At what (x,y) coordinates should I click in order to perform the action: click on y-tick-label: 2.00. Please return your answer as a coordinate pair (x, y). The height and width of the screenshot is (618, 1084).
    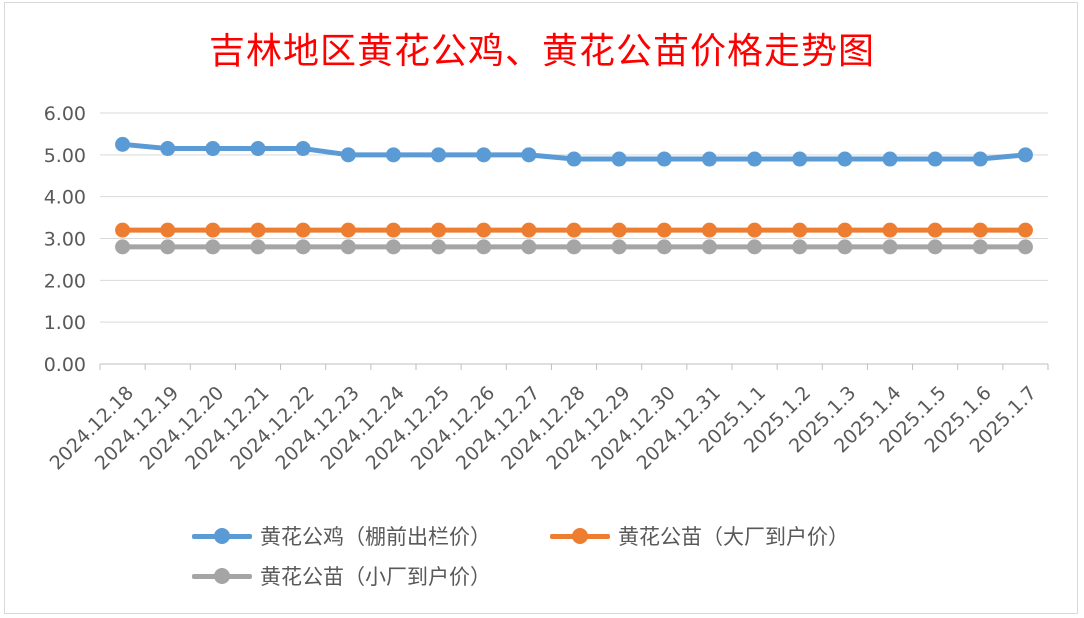
    Looking at the image, I should click on (65, 281).